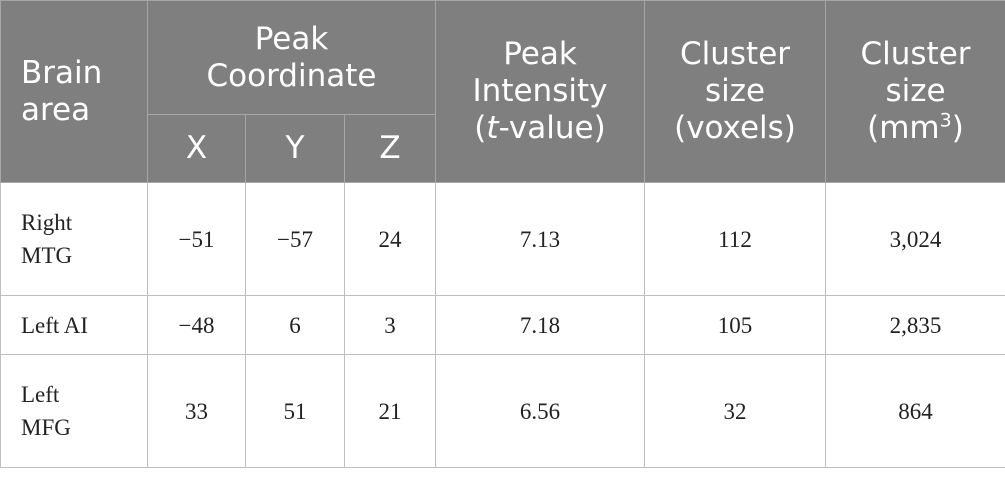 This screenshot has height=482, width=1005. I want to click on cell-peak-intensity: 6.56, so click(540, 411).